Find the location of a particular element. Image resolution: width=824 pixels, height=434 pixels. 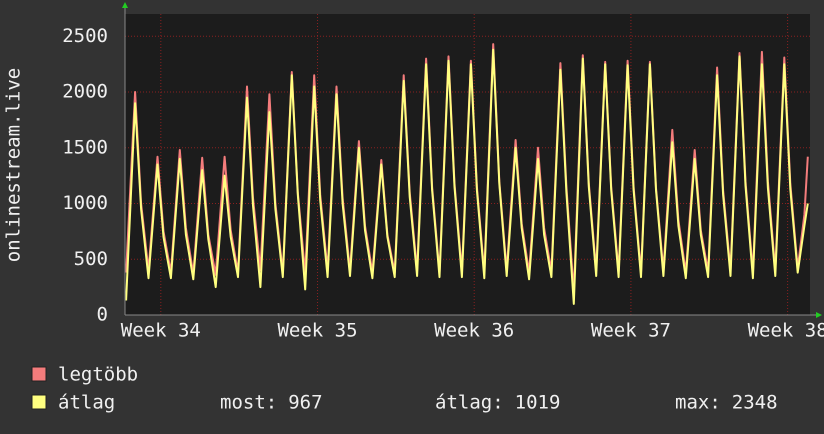

stat-label: max: is located at coordinates (698, 403).